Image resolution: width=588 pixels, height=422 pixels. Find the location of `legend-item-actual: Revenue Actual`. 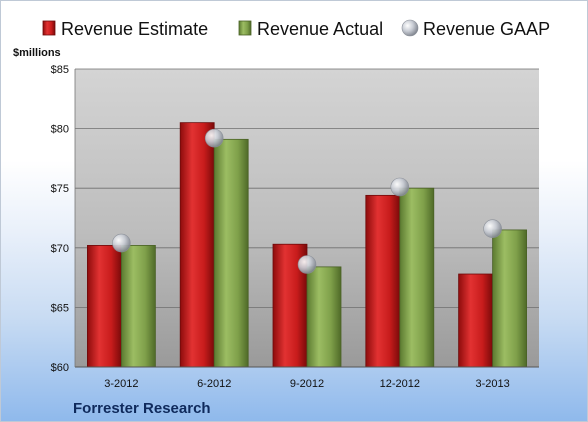

legend-item-actual: Revenue Actual is located at coordinates (310, 29).